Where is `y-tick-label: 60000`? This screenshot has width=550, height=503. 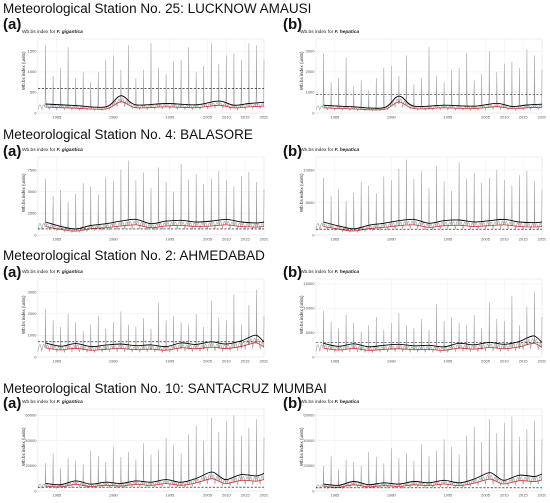 y-tick-label: 60000 is located at coordinates (309, 415).